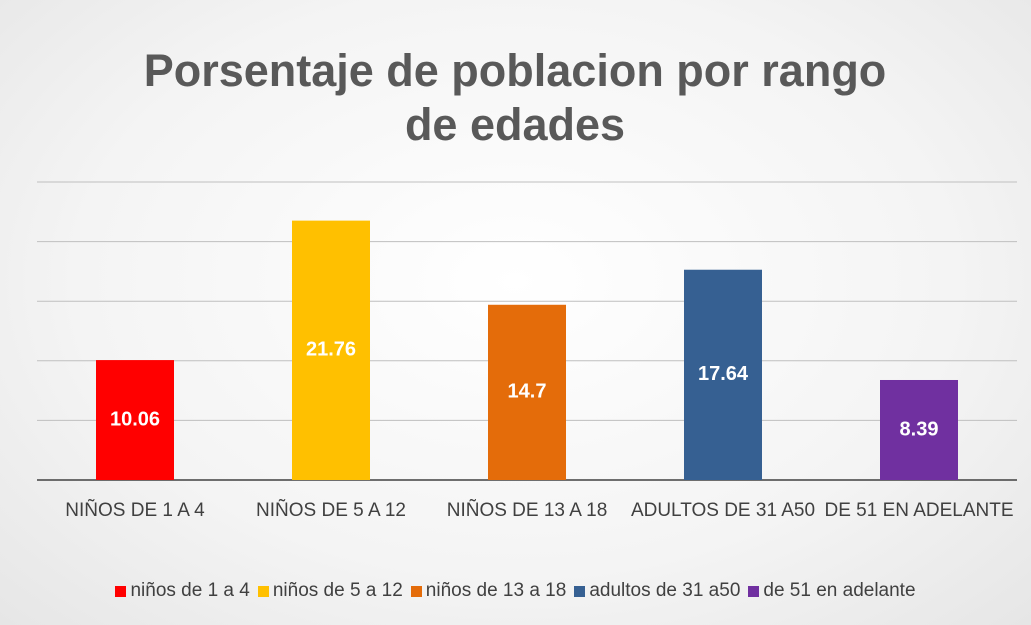  I want to click on legend-item: niños de 13 a 18, so click(488, 591).